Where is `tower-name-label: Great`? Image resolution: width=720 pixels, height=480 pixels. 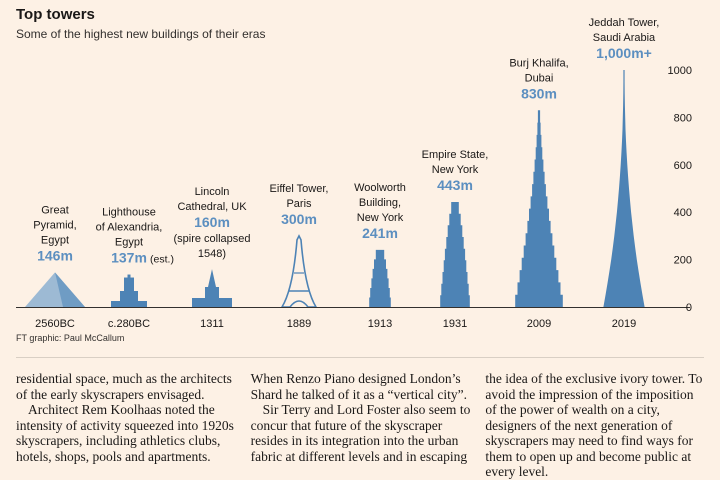
tower-name-label: Great is located at coordinates (55, 210).